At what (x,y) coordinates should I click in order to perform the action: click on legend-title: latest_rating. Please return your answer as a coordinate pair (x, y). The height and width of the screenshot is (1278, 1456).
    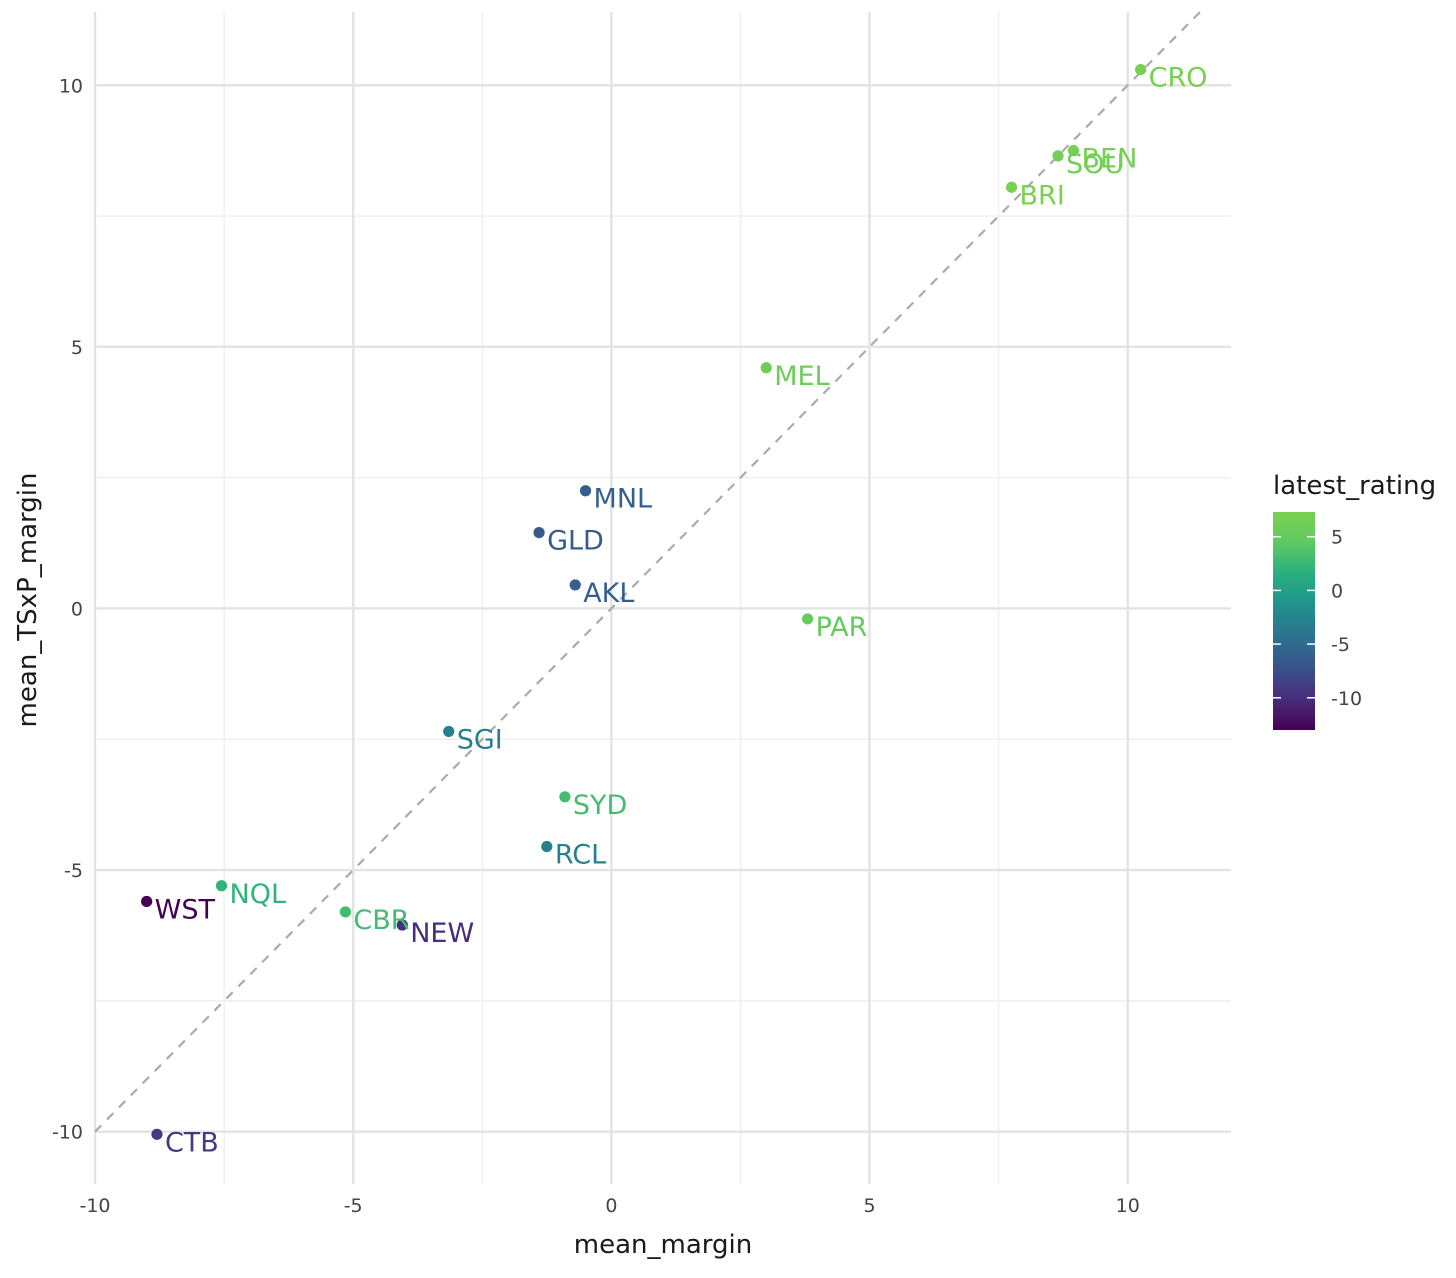
    Looking at the image, I should click on (1354, 486).